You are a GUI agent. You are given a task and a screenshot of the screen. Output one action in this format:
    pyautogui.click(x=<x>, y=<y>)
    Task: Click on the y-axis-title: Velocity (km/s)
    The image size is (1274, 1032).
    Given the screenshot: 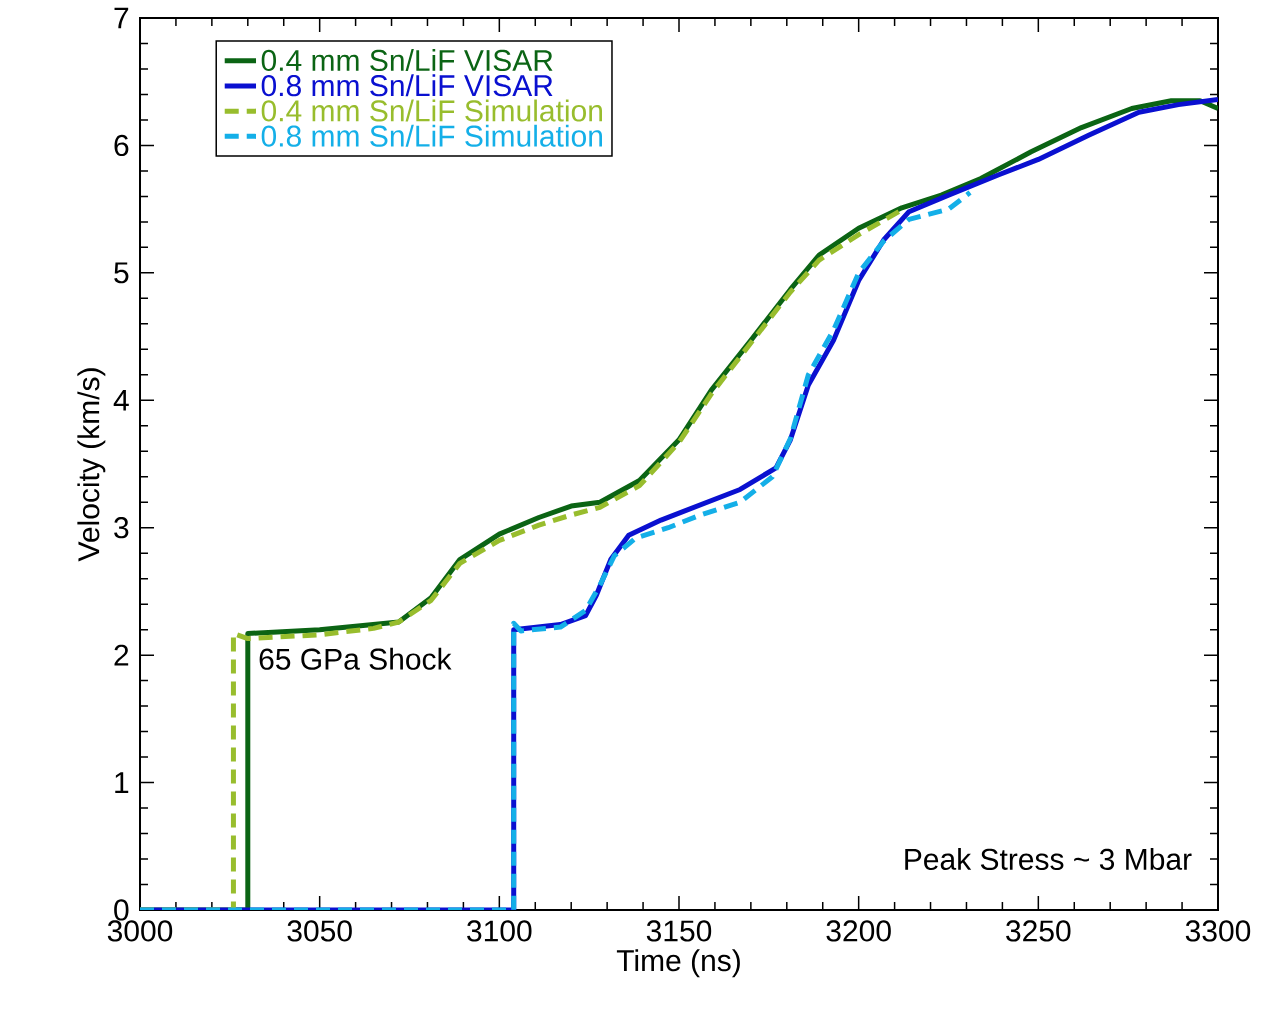 What is the action you would take?
    pyautogui.click(x=91, y=465)
    